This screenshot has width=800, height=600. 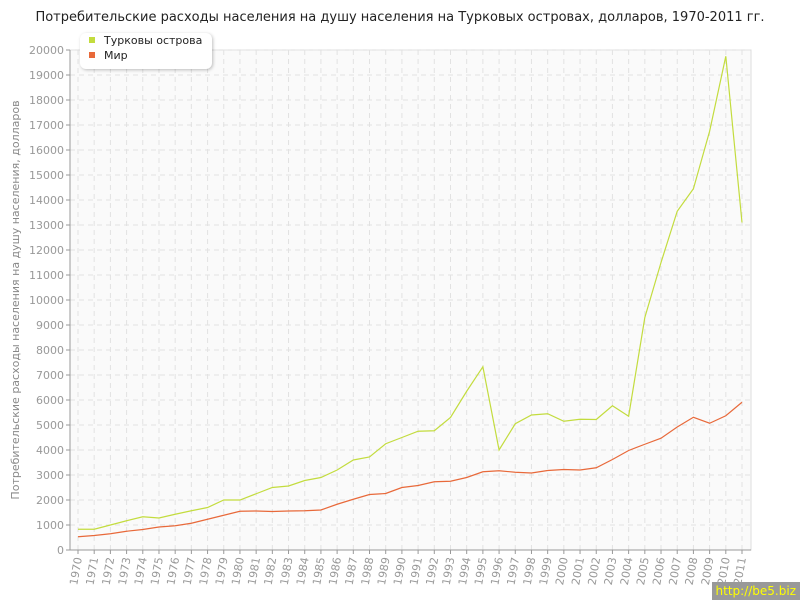 I want to click on y-tick-label: 0, so click(x=60, y=550).